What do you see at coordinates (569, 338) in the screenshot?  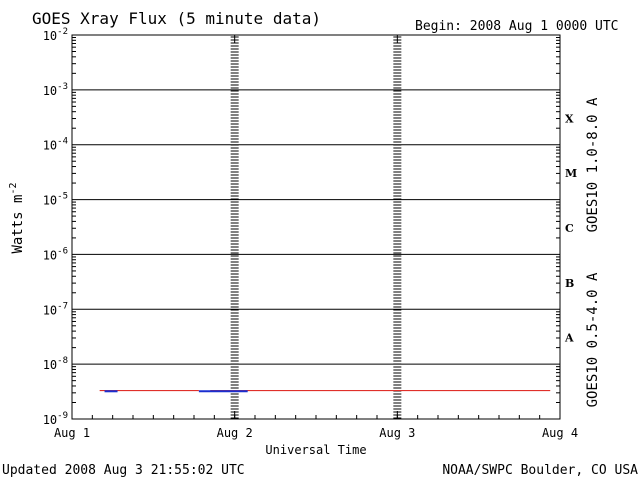 I see `flare-class-label: A` at bounding box center [569, 338].